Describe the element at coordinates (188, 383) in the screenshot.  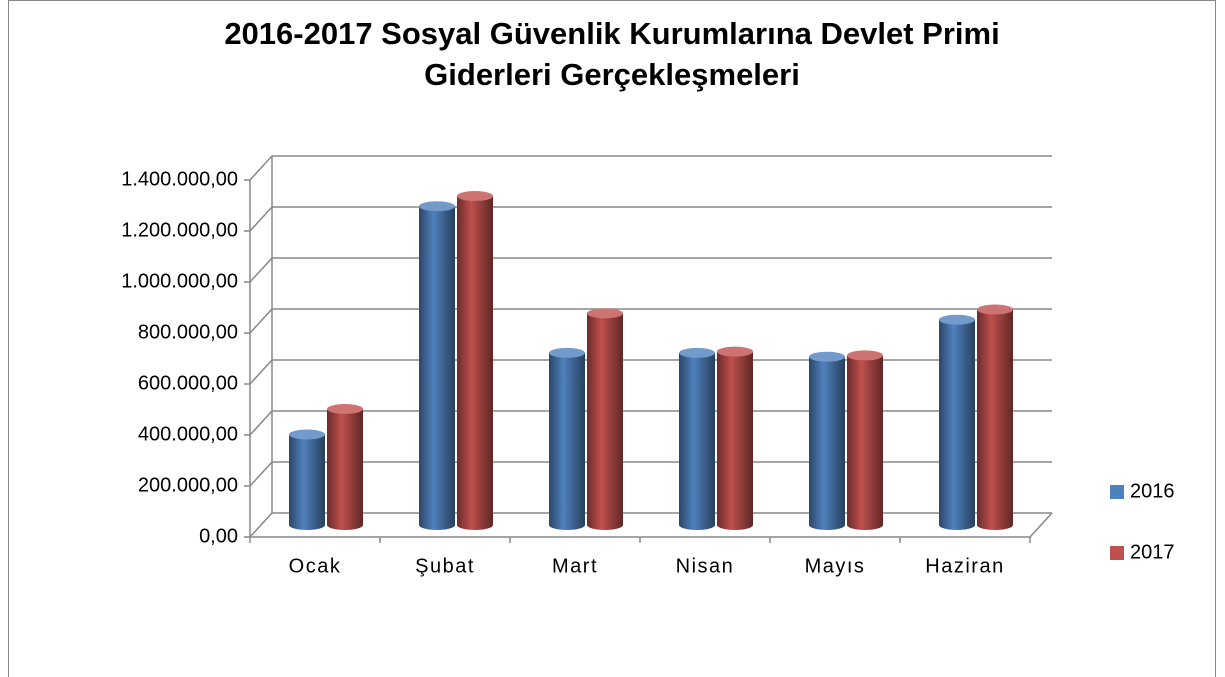
I see `y-tick-label: 600.000,00` at that location.